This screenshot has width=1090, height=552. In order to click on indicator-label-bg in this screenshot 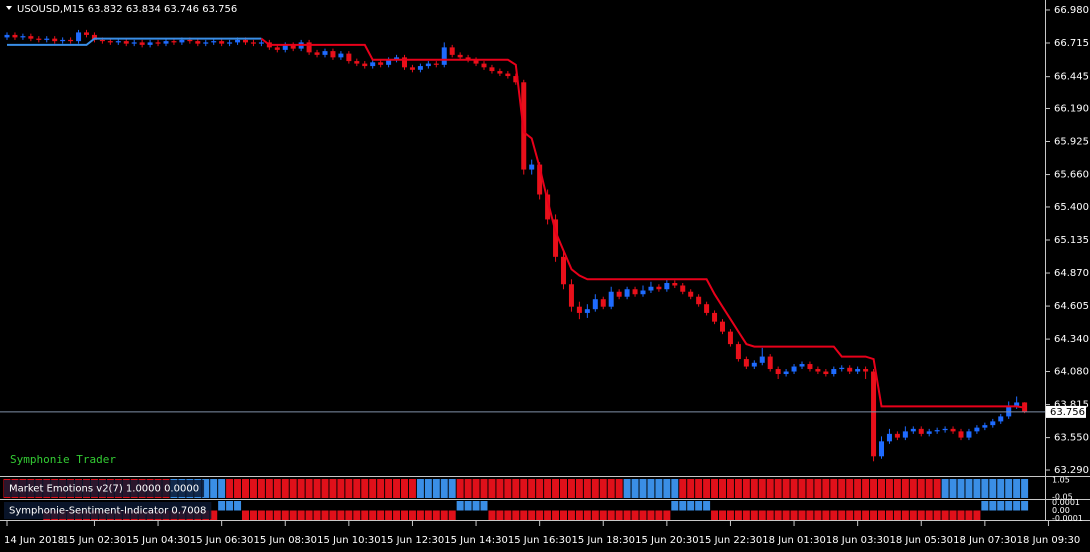, I will do `click(108, 510)`.